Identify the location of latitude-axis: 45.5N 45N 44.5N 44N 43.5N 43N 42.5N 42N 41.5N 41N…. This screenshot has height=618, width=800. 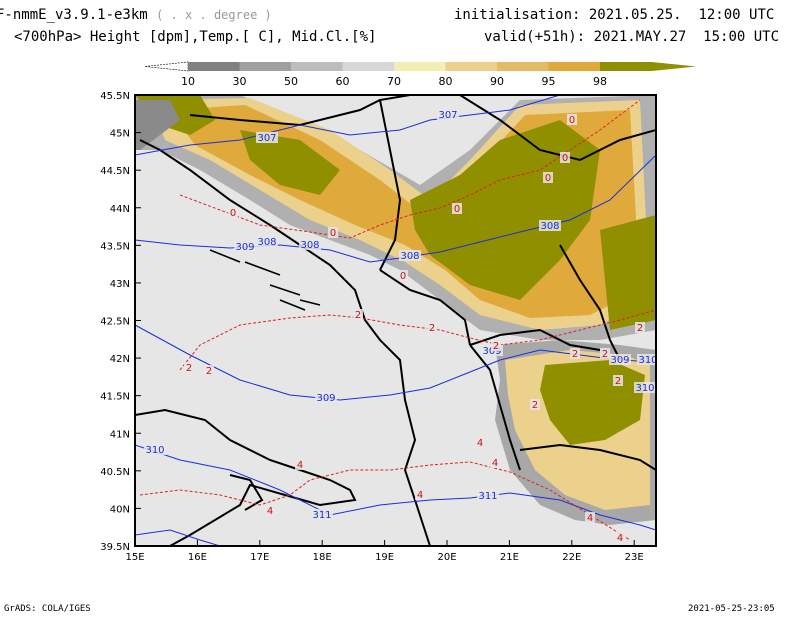
(120, 322).